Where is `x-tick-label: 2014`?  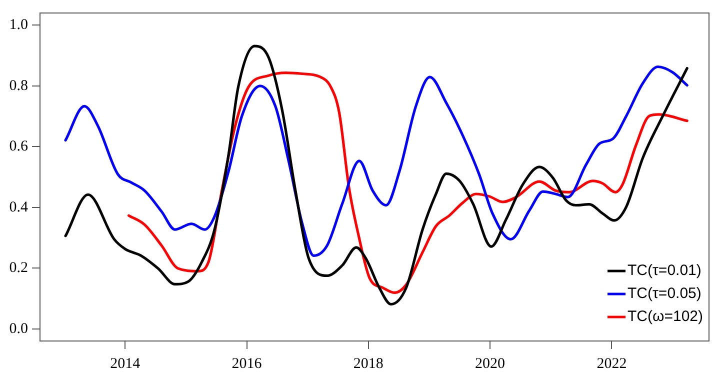 x-tick-label: 2014 is located at coordinates (125, 364).